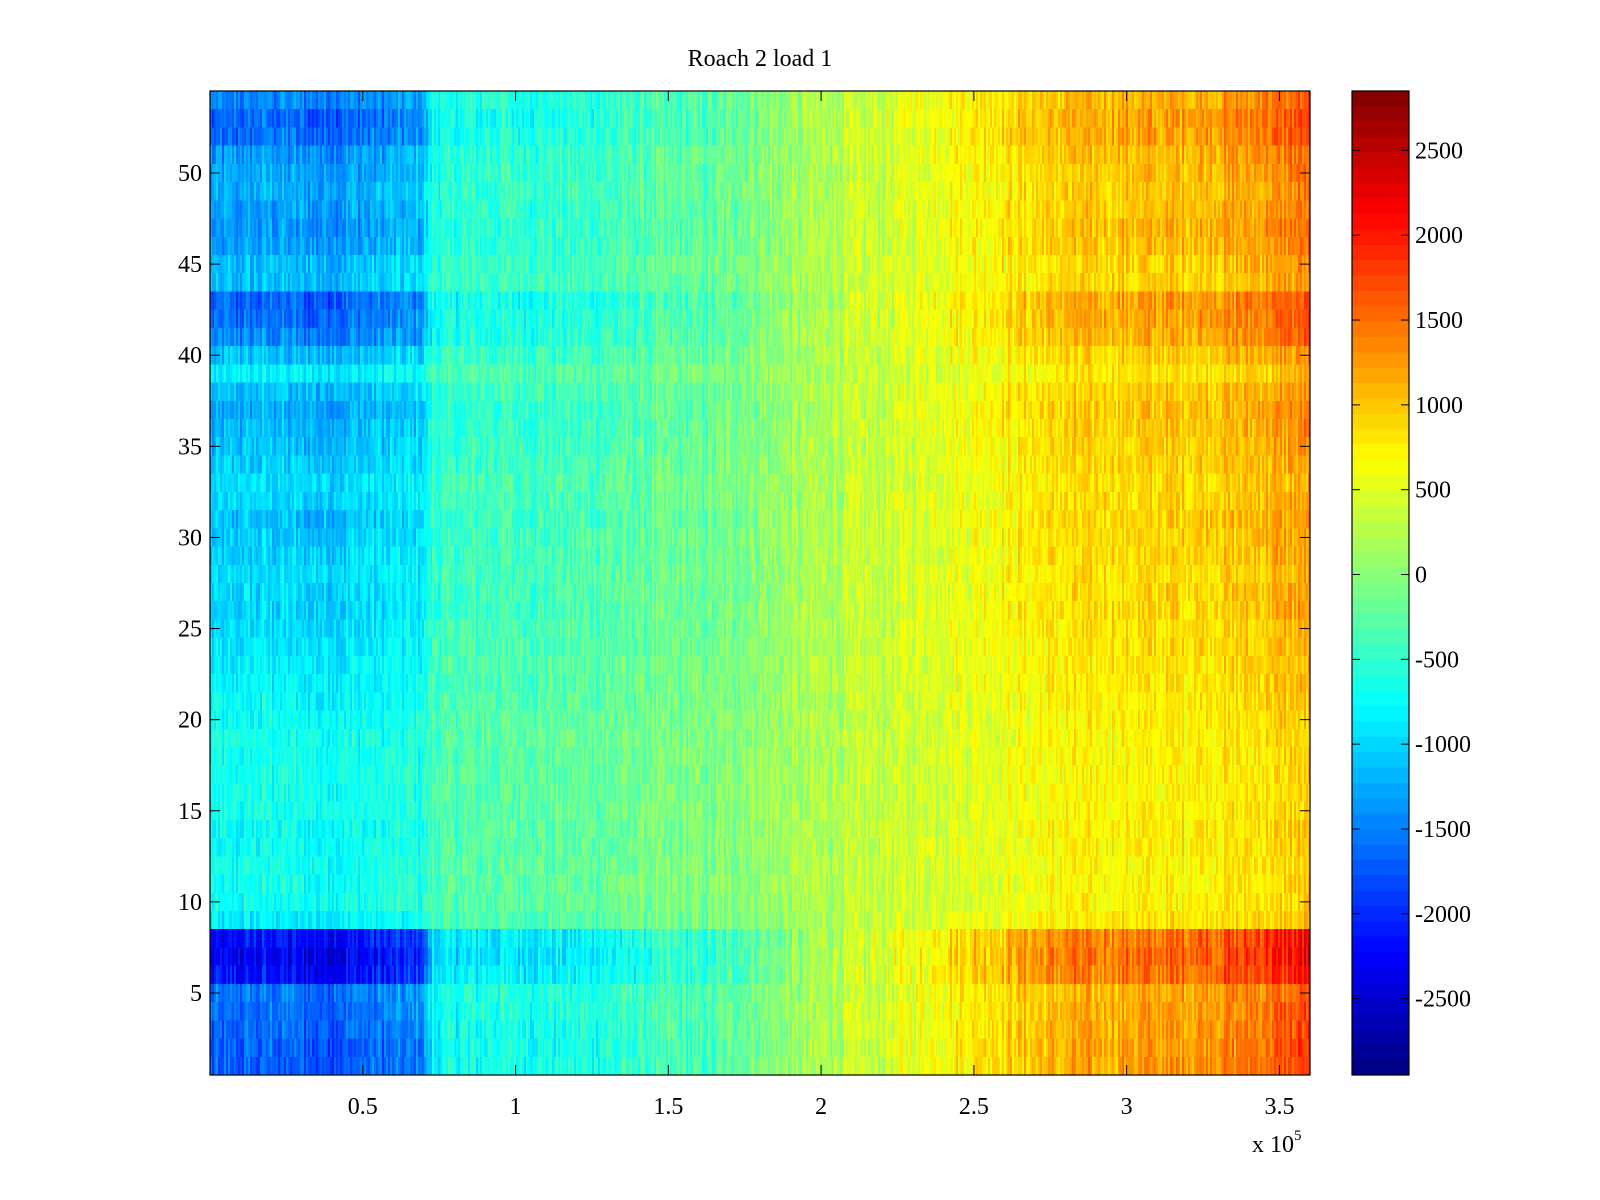 This screenshot has width=1600, height=1200. I want to click on y-tick-label: 45, so click(190, 265).